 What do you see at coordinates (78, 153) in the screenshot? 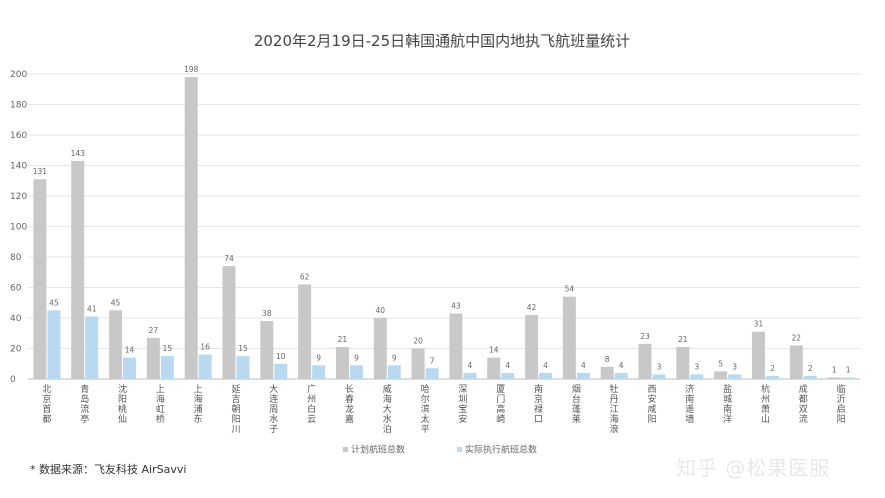
I see `data-label: 143` at bounding box center [78, 153].